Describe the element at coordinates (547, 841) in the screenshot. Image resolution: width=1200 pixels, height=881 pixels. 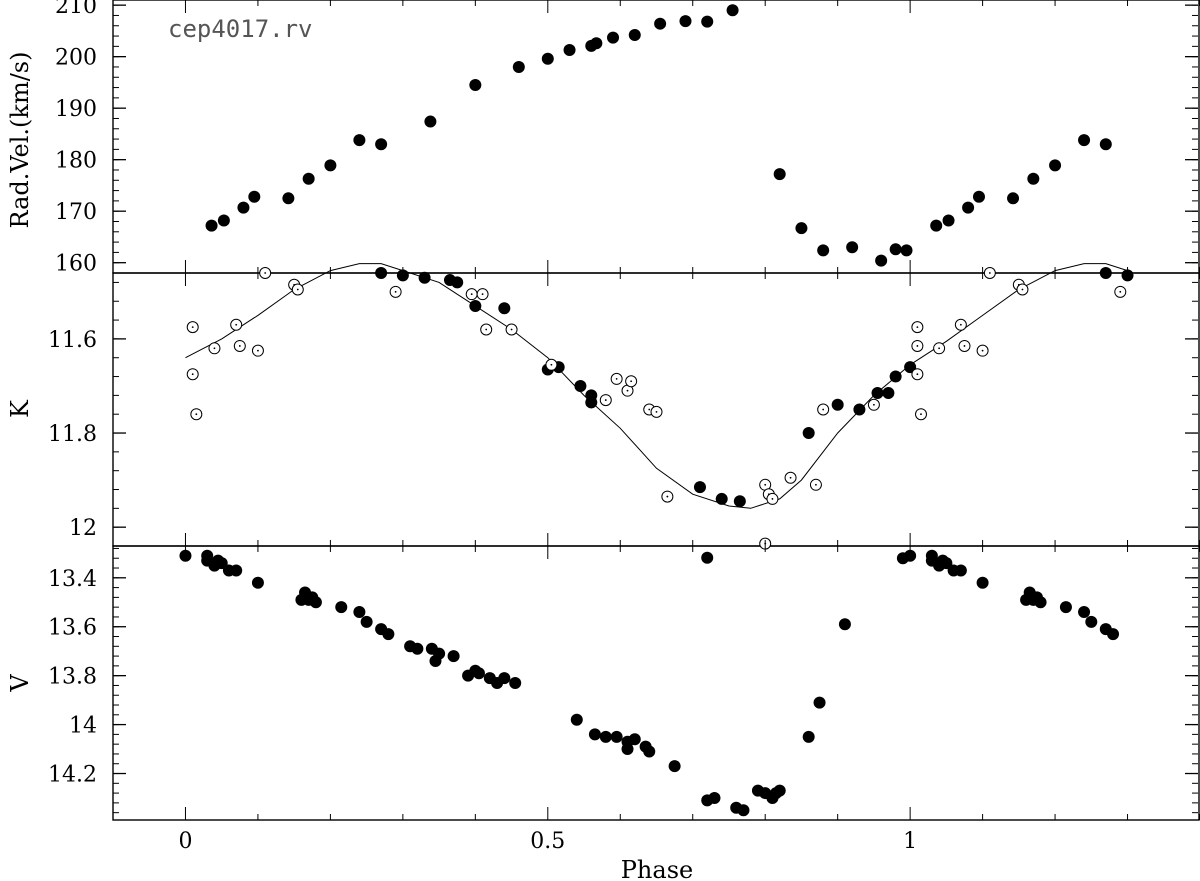
I see `x-tick-label: 0.5` at that location.